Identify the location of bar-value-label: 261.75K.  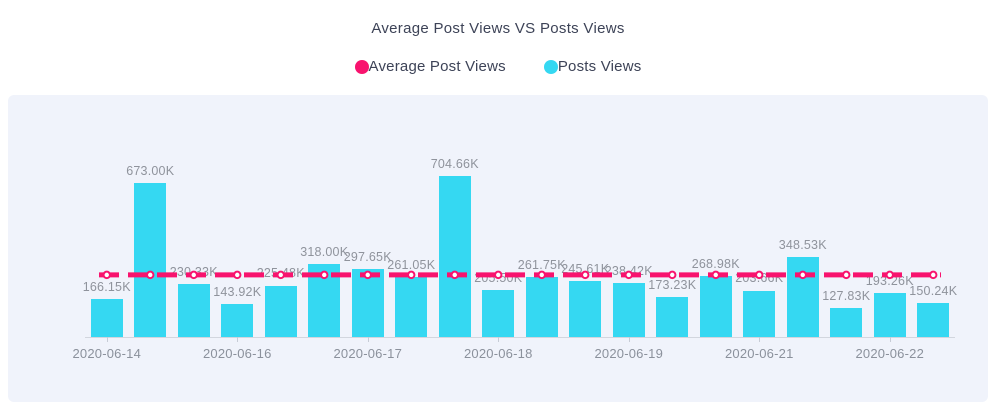
(541, 265).